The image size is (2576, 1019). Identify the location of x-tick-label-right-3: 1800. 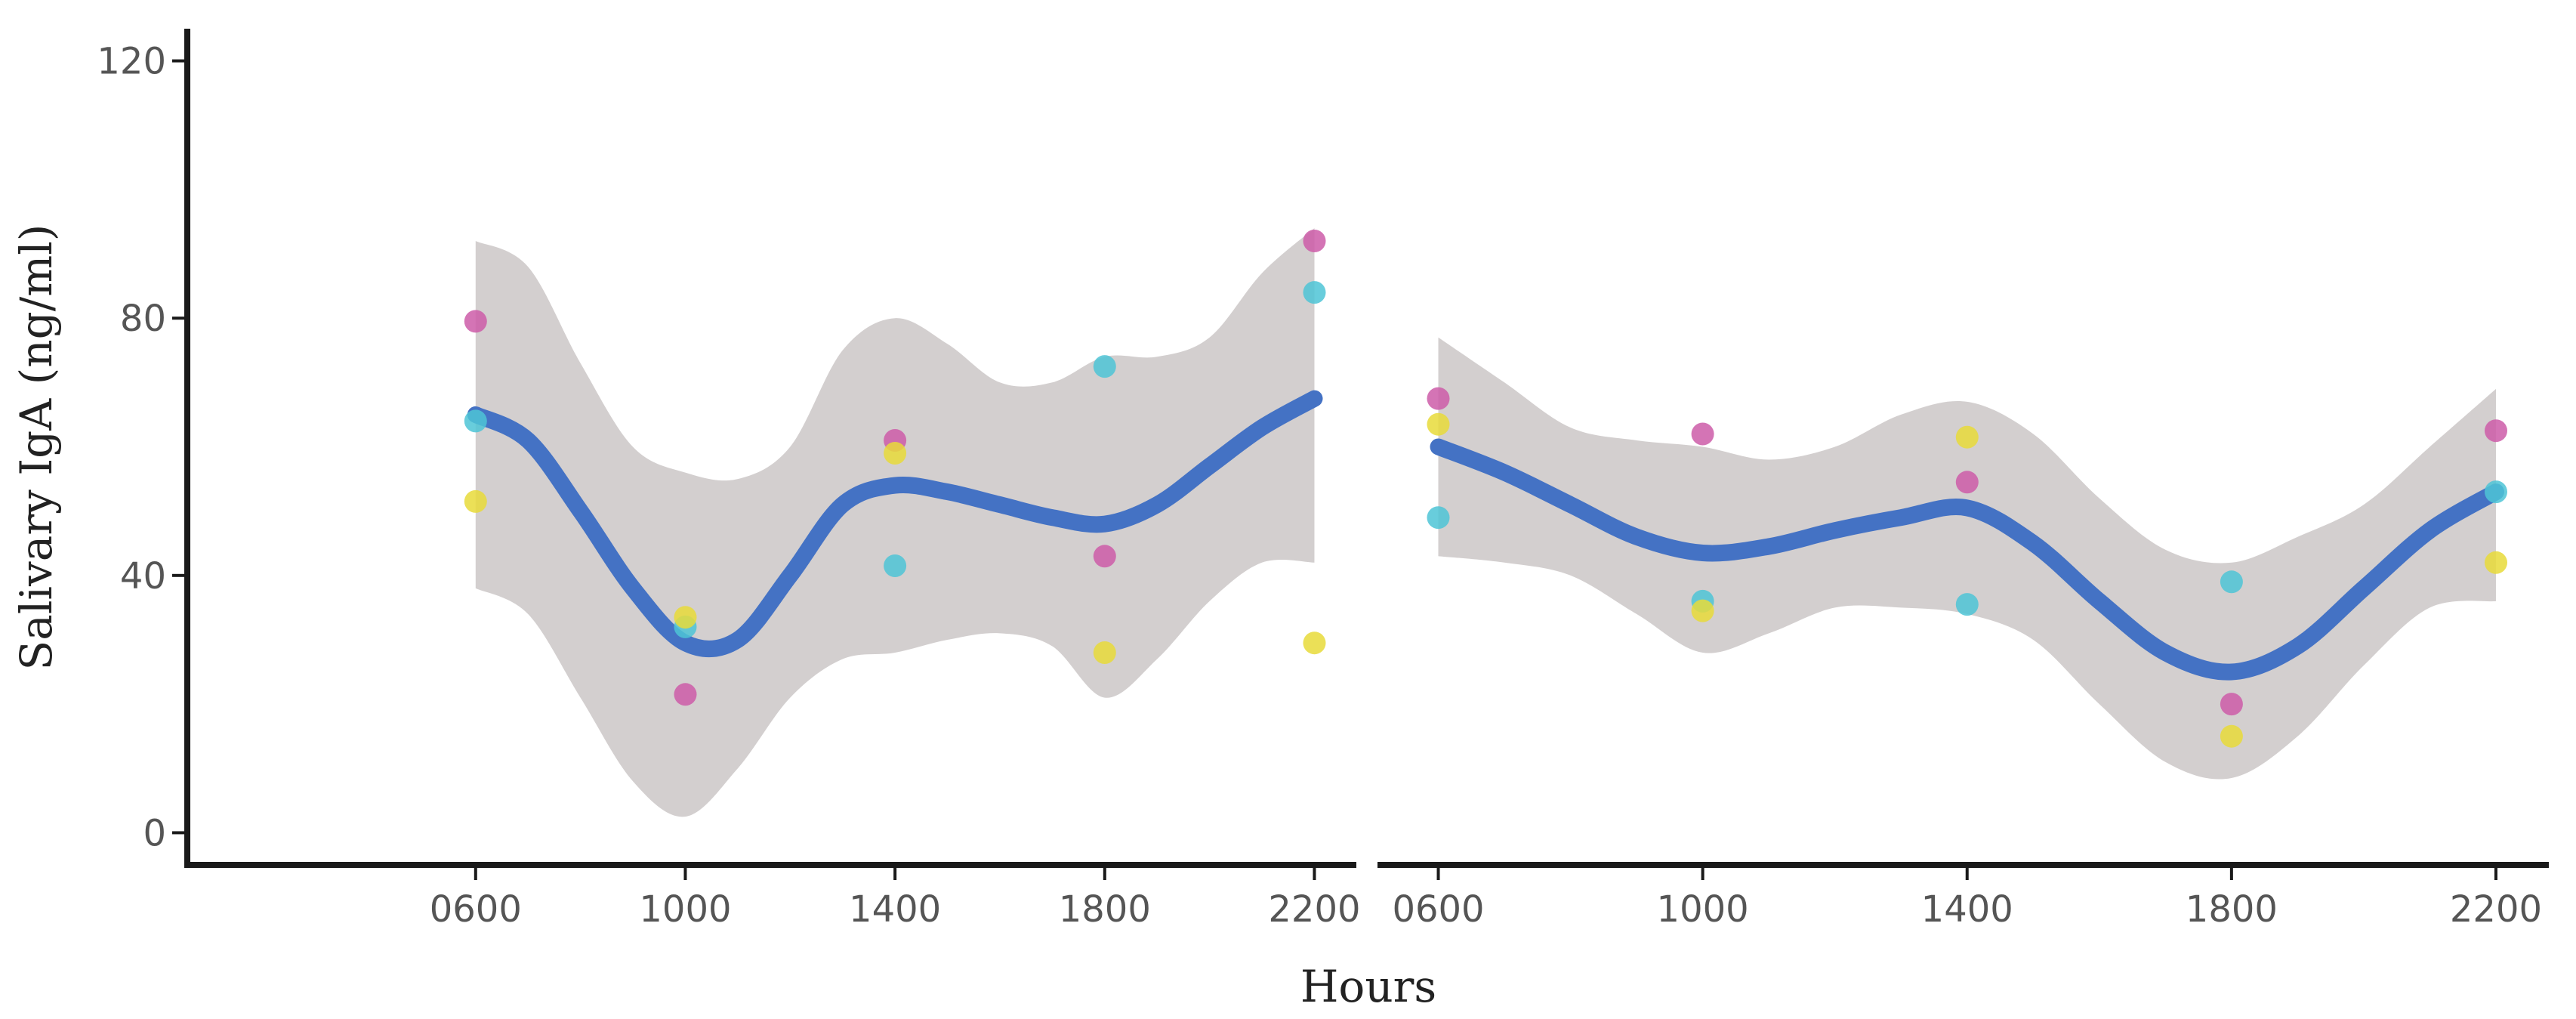
(2232, 909).